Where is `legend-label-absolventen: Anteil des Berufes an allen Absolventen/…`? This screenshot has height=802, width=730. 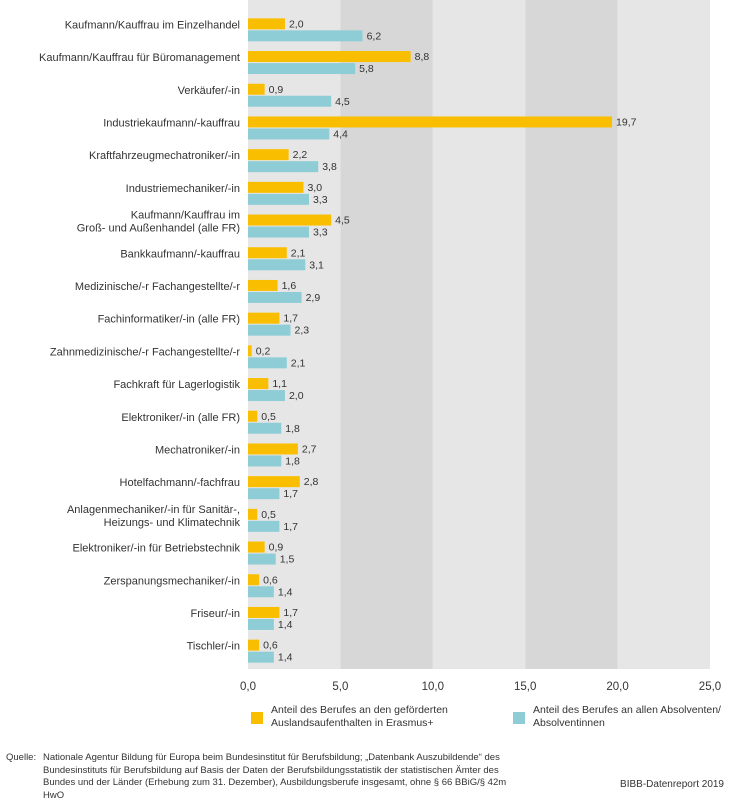
legend-label-absolventen: Anteil des Berufes an allen Absolventen/… is located at coordinates (627, 717).